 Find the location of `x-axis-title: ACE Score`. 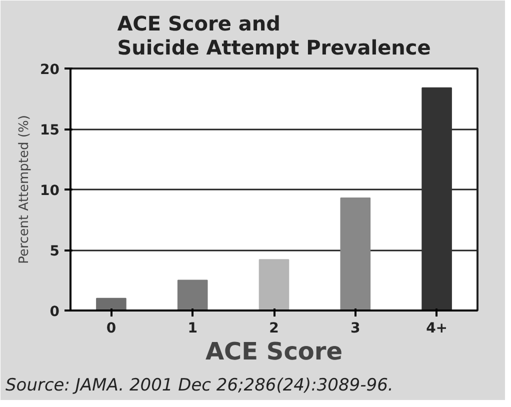

x-axis-title: ACE Score is located at coordinates (274, 352).